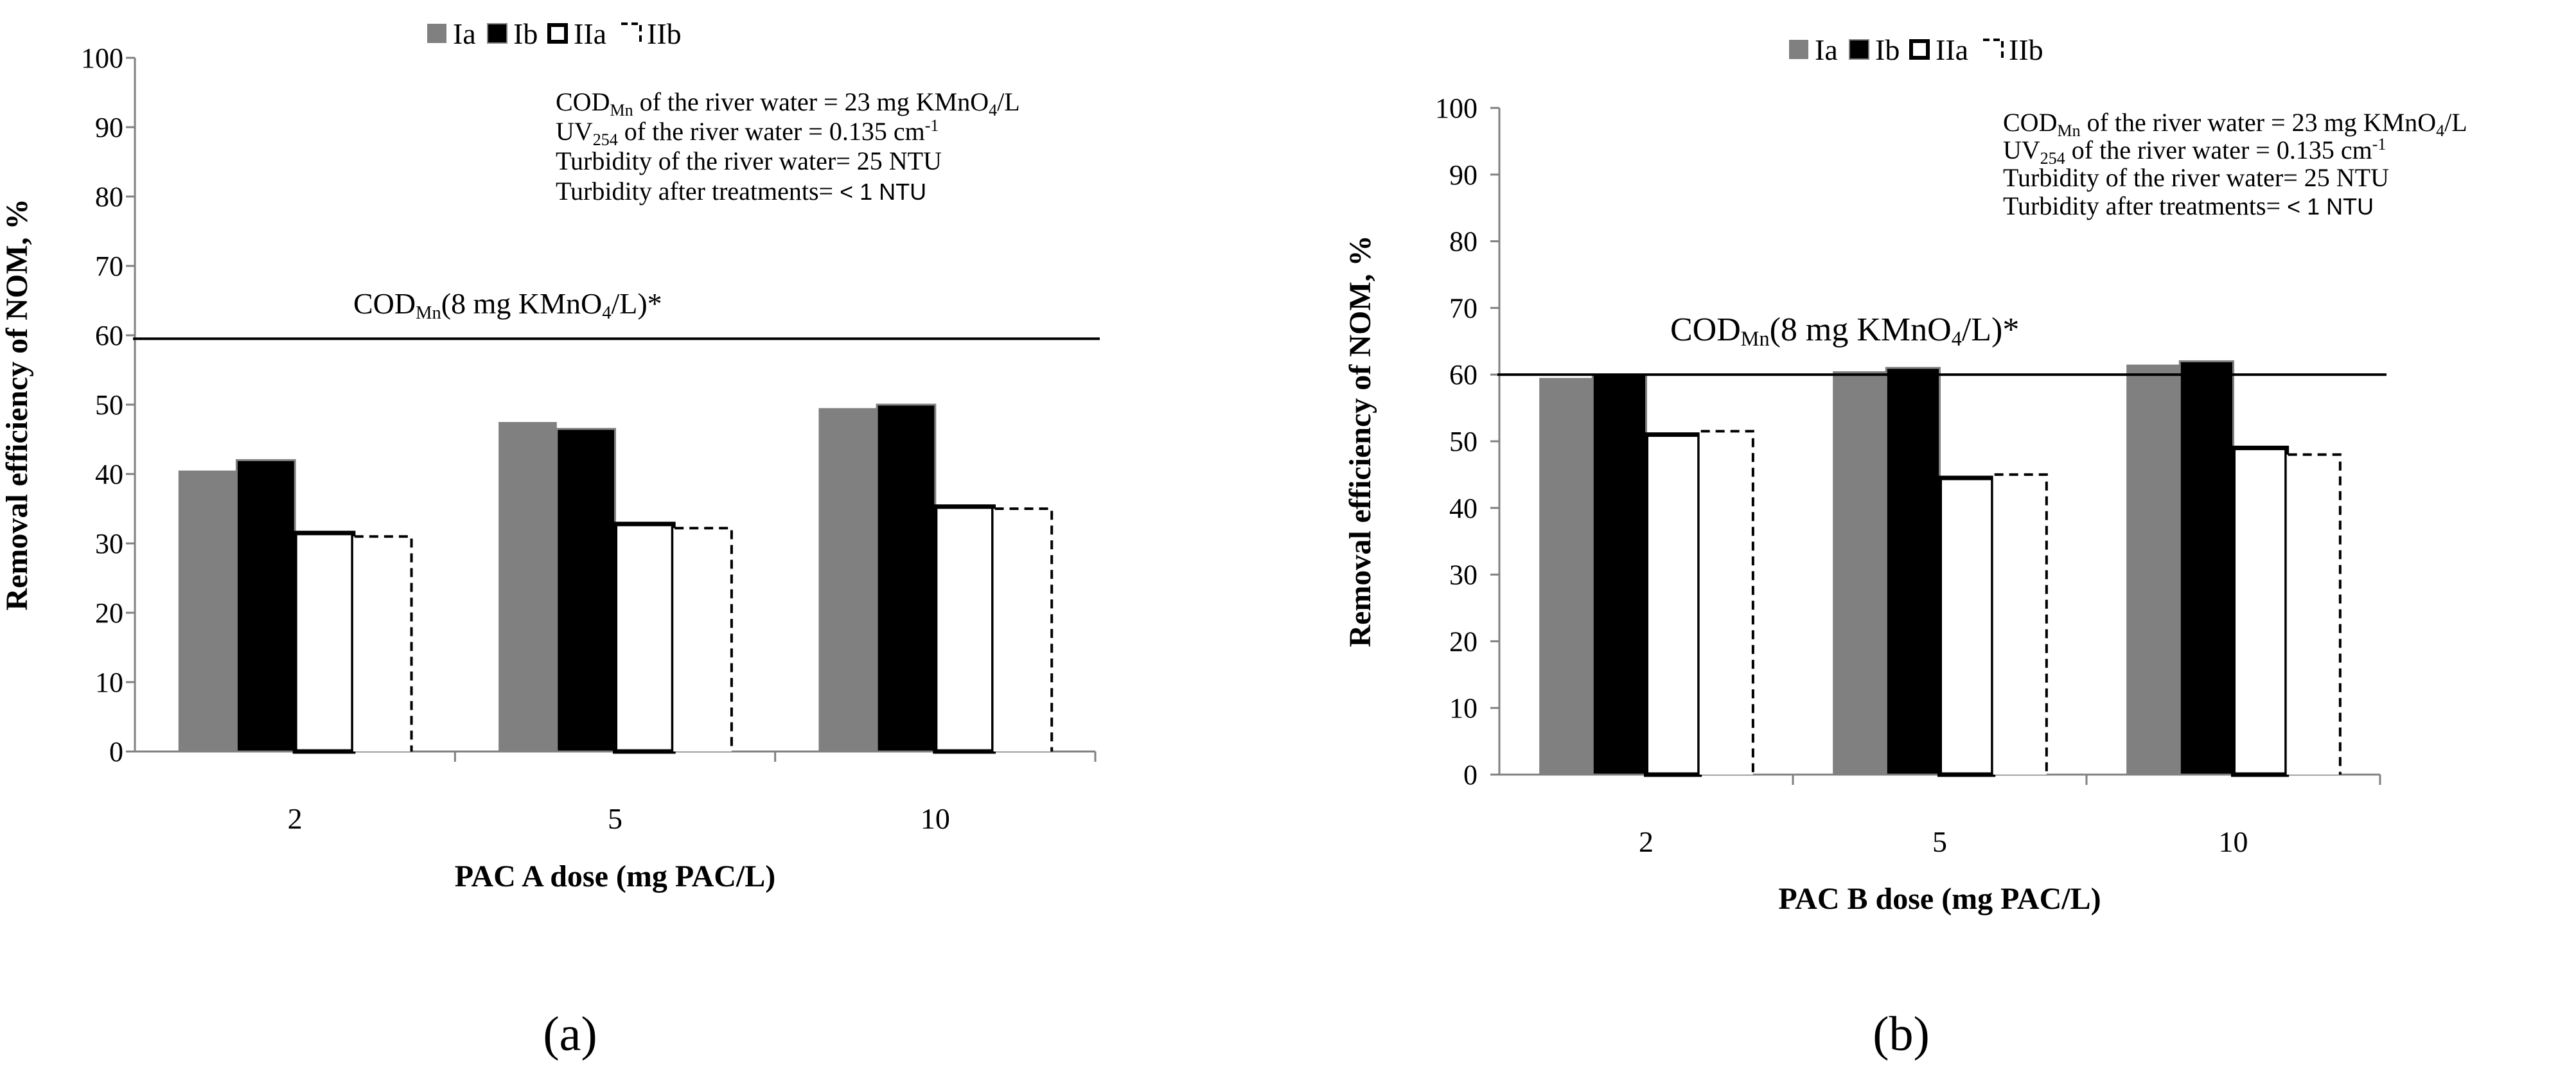 The height and width of the screenshot is (1072, 2576). Describe the element at coordinates (615, 876) in the screenshot. I see `x-axis-title: PAC A dose (mg PAC/L)` at that location.